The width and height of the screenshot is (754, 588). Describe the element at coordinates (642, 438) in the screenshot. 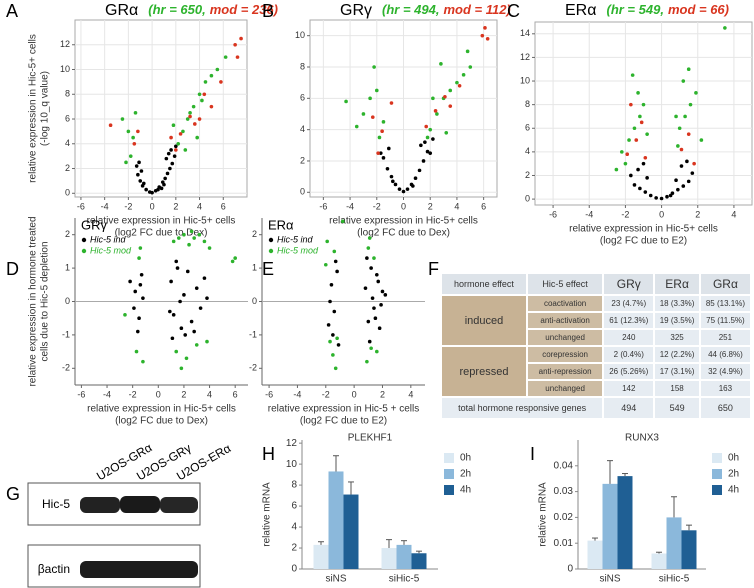

I see `chart-title: RUNX3` at that location.